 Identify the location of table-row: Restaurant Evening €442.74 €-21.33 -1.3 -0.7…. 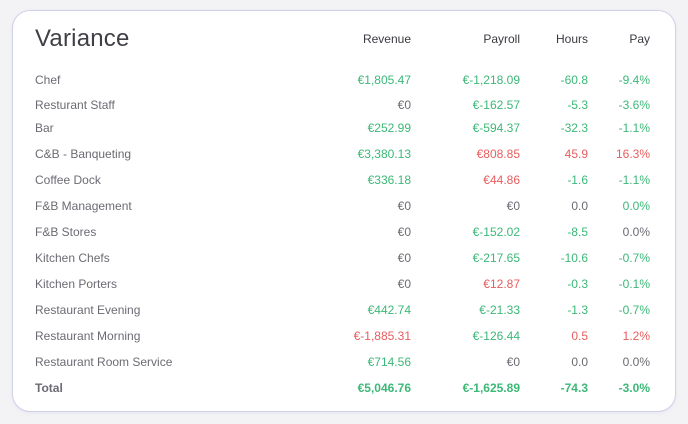
(344, 316).